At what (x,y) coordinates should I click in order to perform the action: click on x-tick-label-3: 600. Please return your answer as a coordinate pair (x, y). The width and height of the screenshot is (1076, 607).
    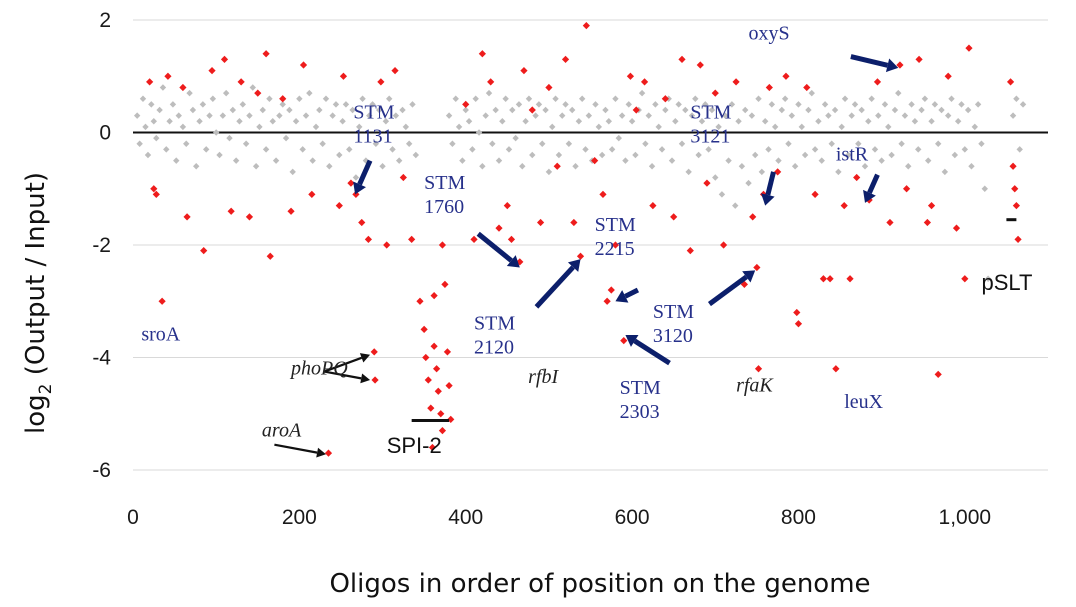
    Looking at the image, I should click on (632, 517).